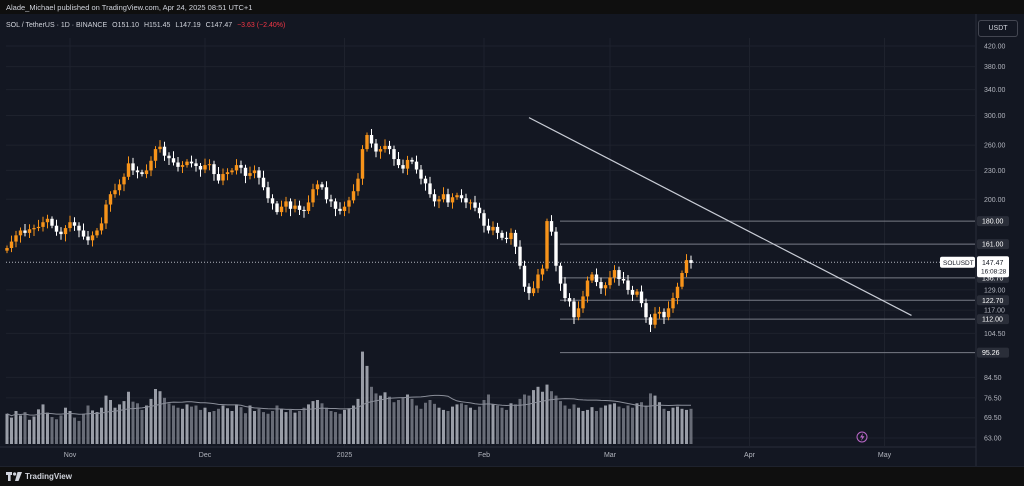 The width and height of the screenshot is (1024, 486). What do you see at coordinates (39, 476) in the screenshot?
I see `tradingview-logo: TradingView` at bounding box center [39, 476].